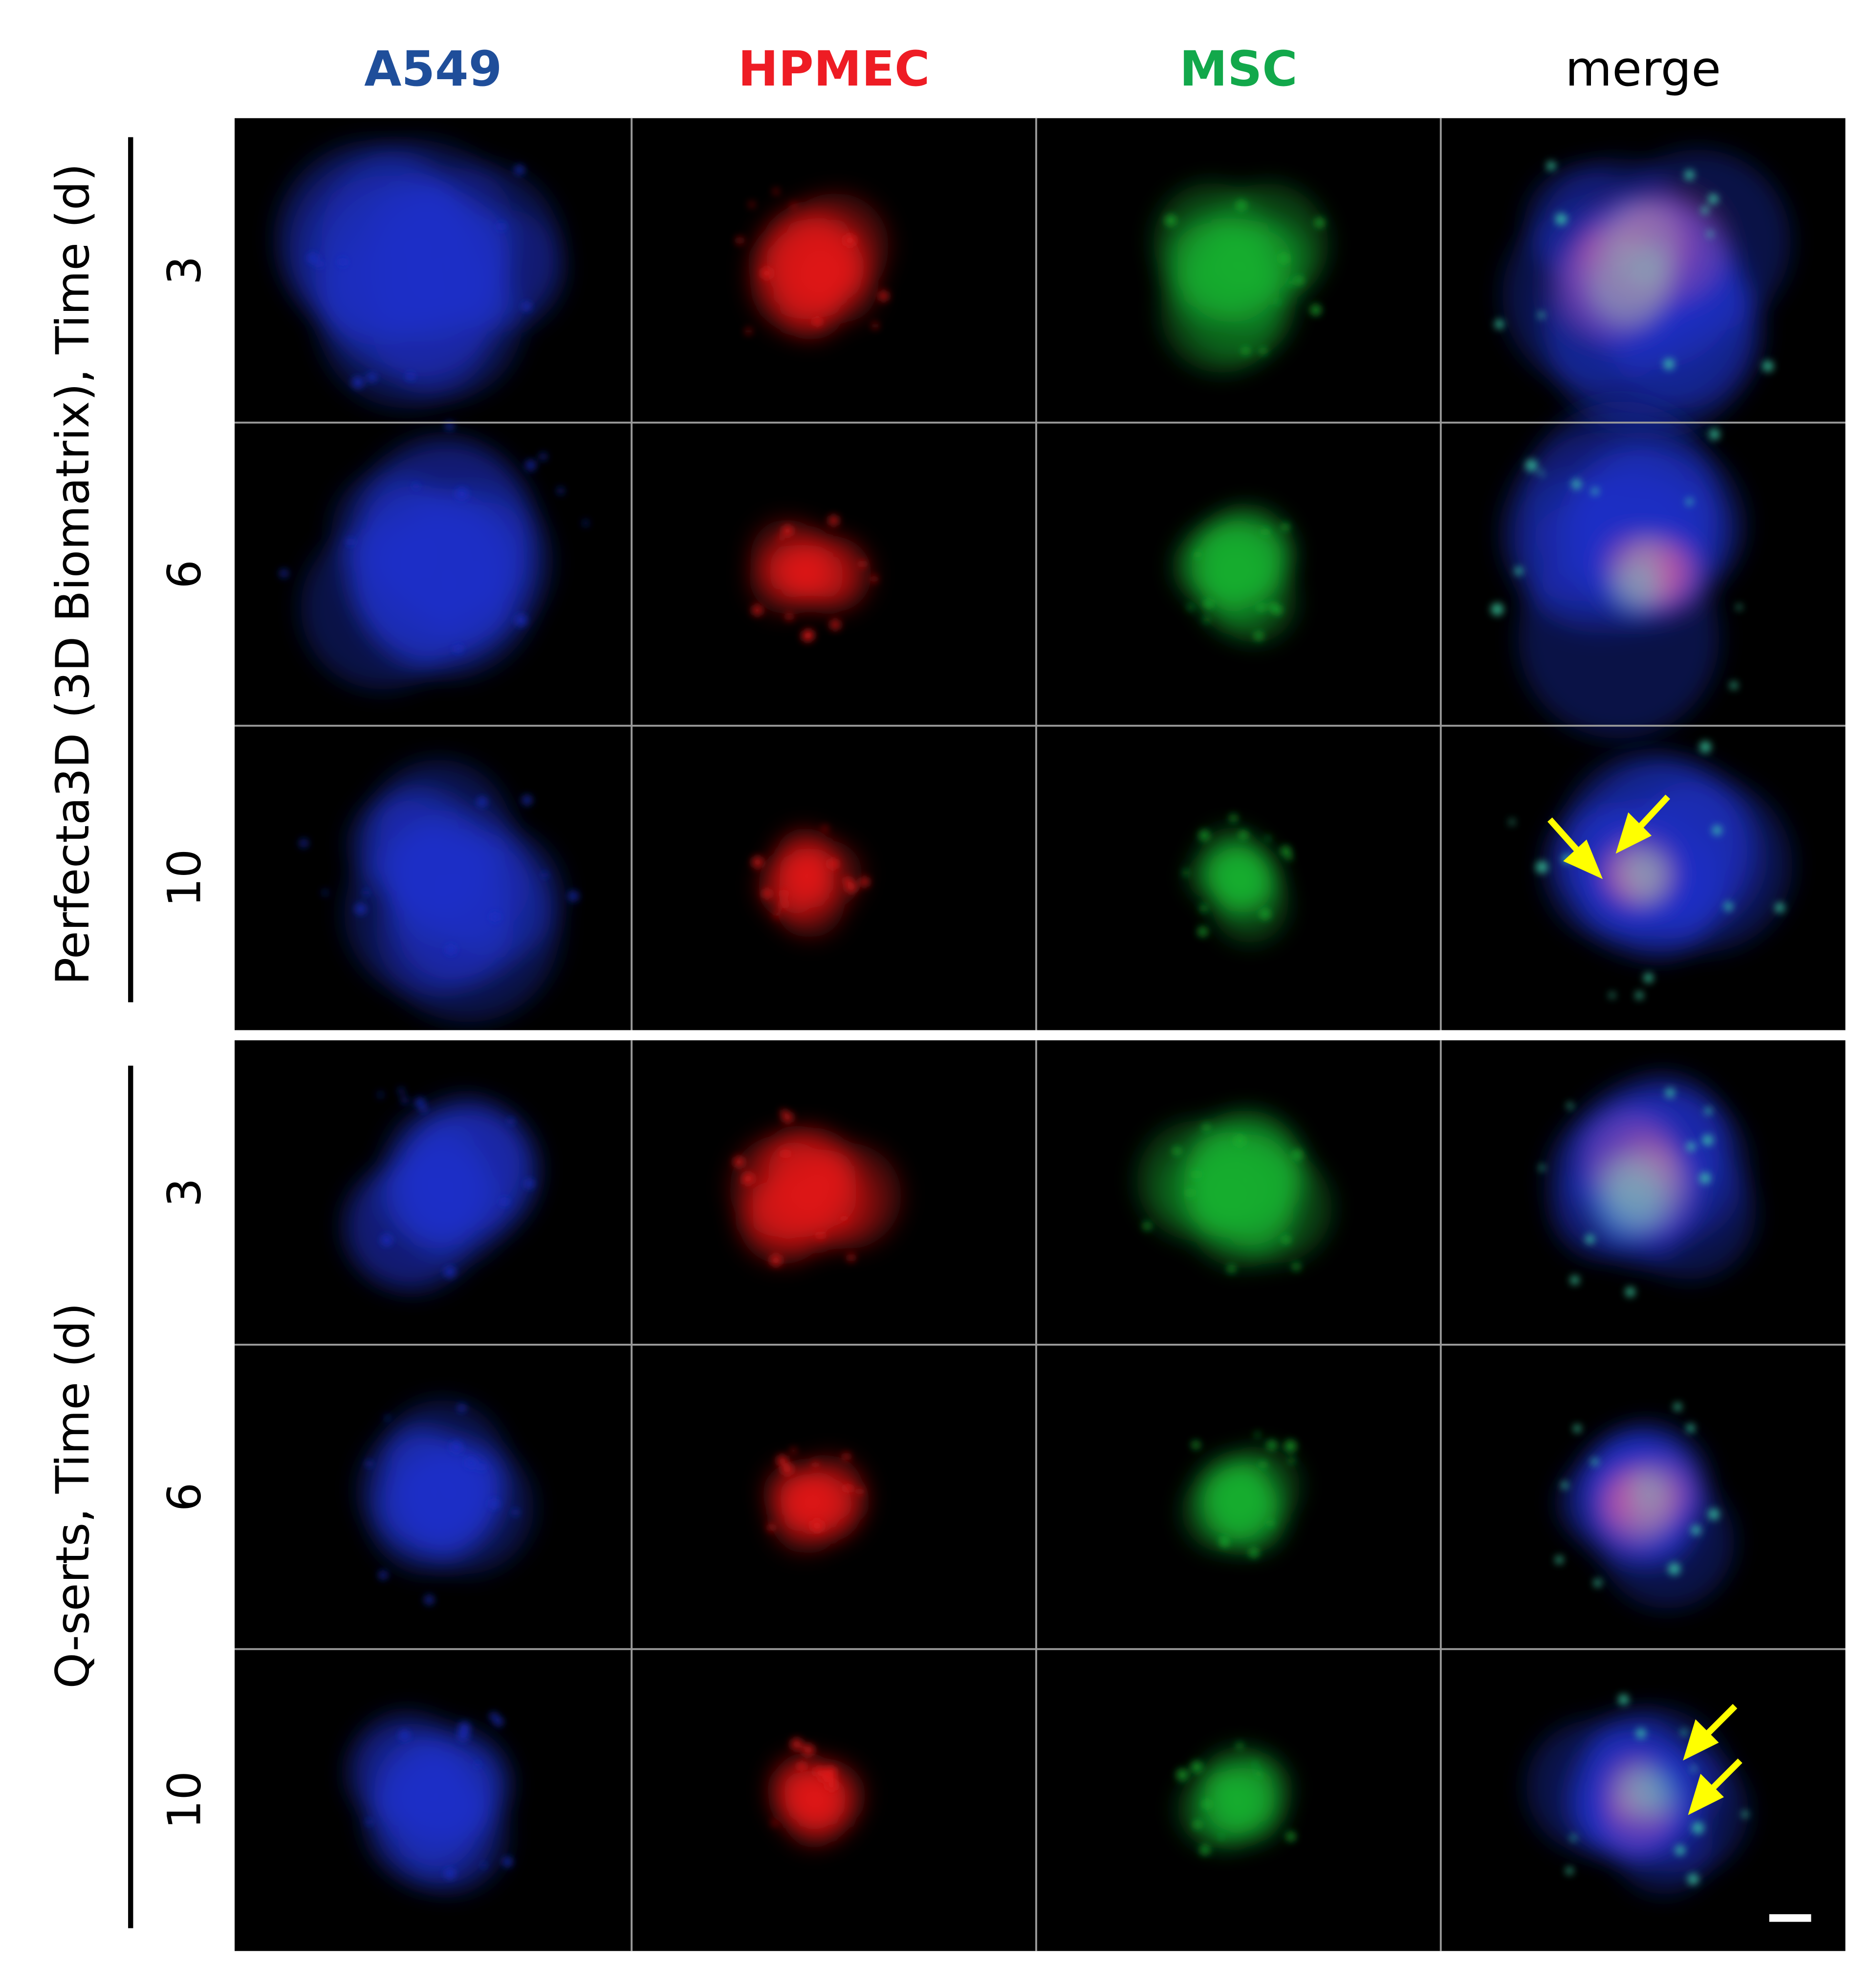 This screenshot has width=1872, height=1988. What do you see at coordinates (1790, 1918) in the screenshot?
I see `scale-bar` at bounding box center [1790, 1918].